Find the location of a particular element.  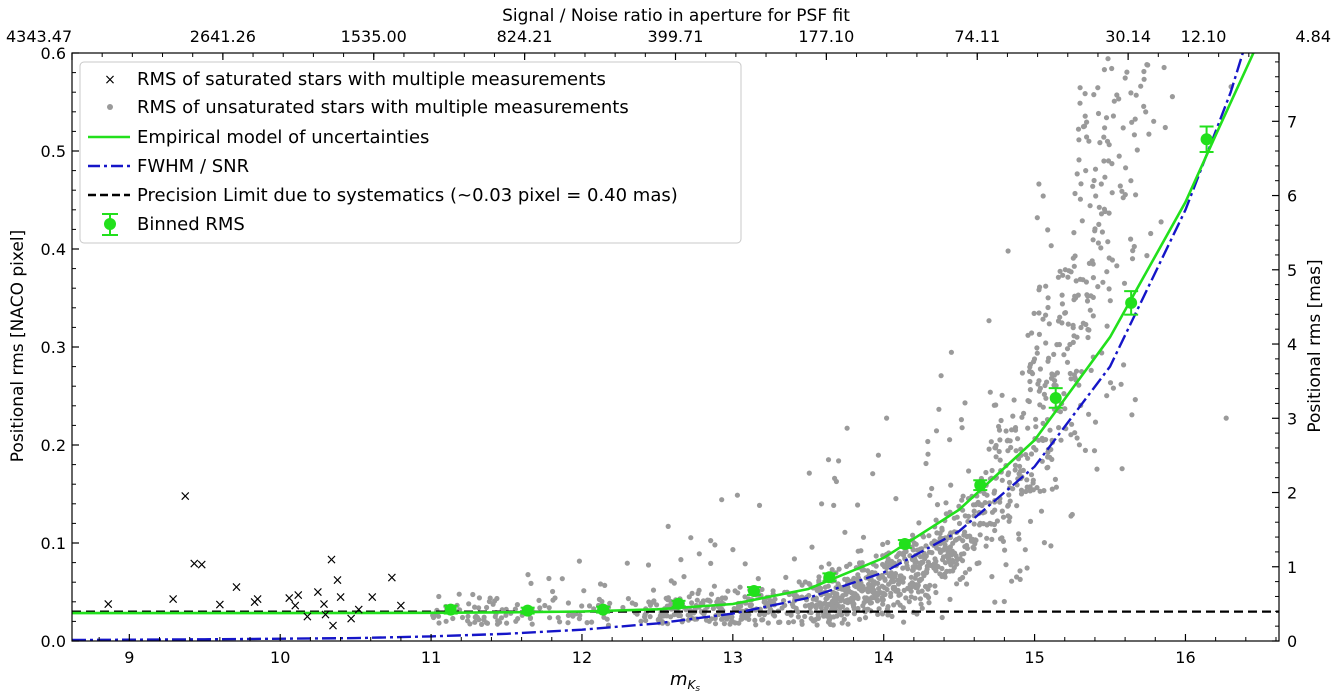

x-tick-label: 14 is located at coordinates (884, 657).